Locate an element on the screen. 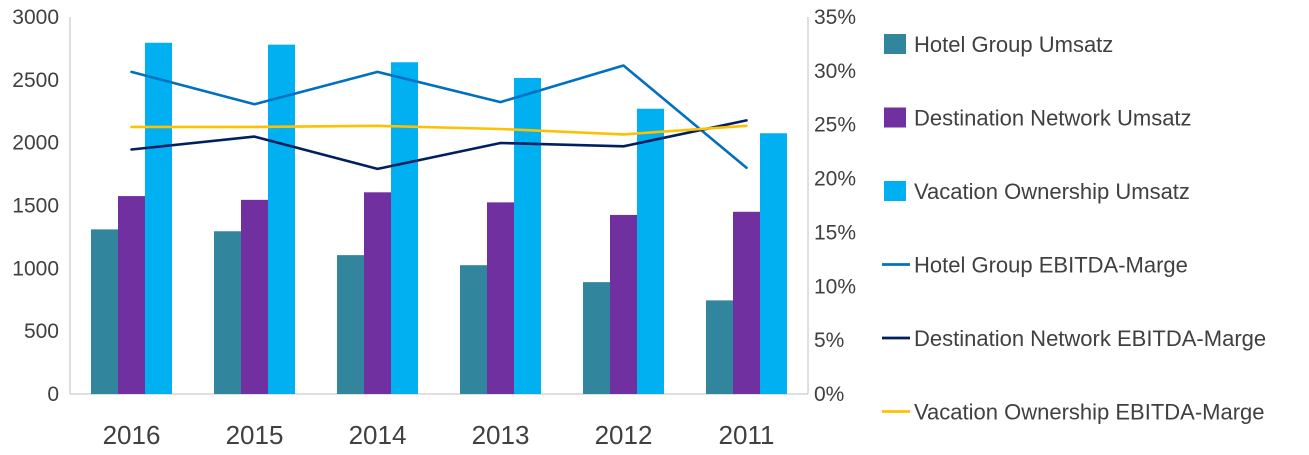  legend-label: Vacation Ownership Umsatz is located at coordinates (1052, 191).